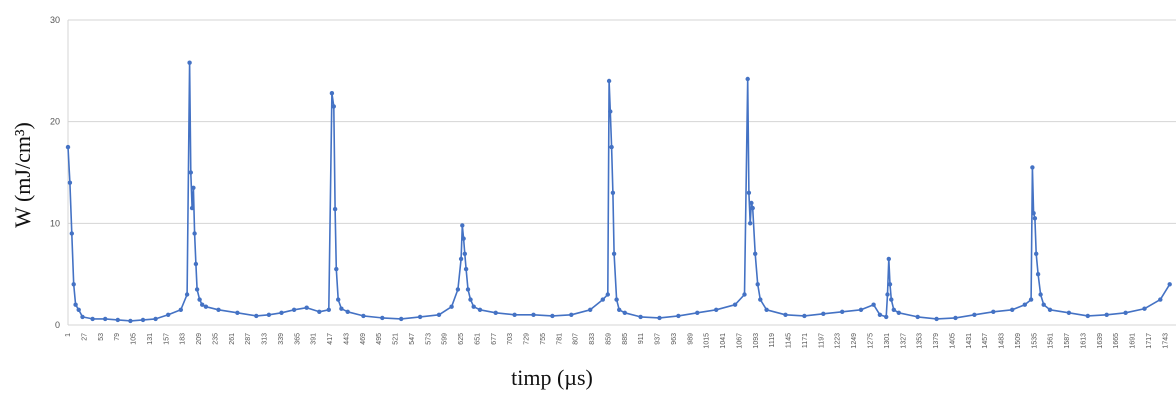  Describe the element at coordinates (1133, 341) in the screenshot. I see `x-tick-label: 1691` at that location.